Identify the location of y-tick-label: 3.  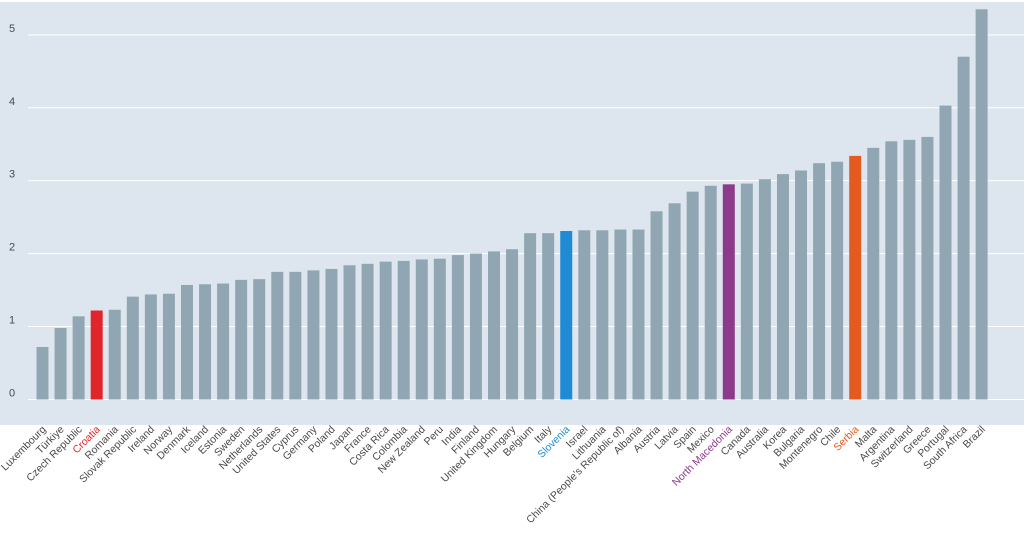
(12, 175).